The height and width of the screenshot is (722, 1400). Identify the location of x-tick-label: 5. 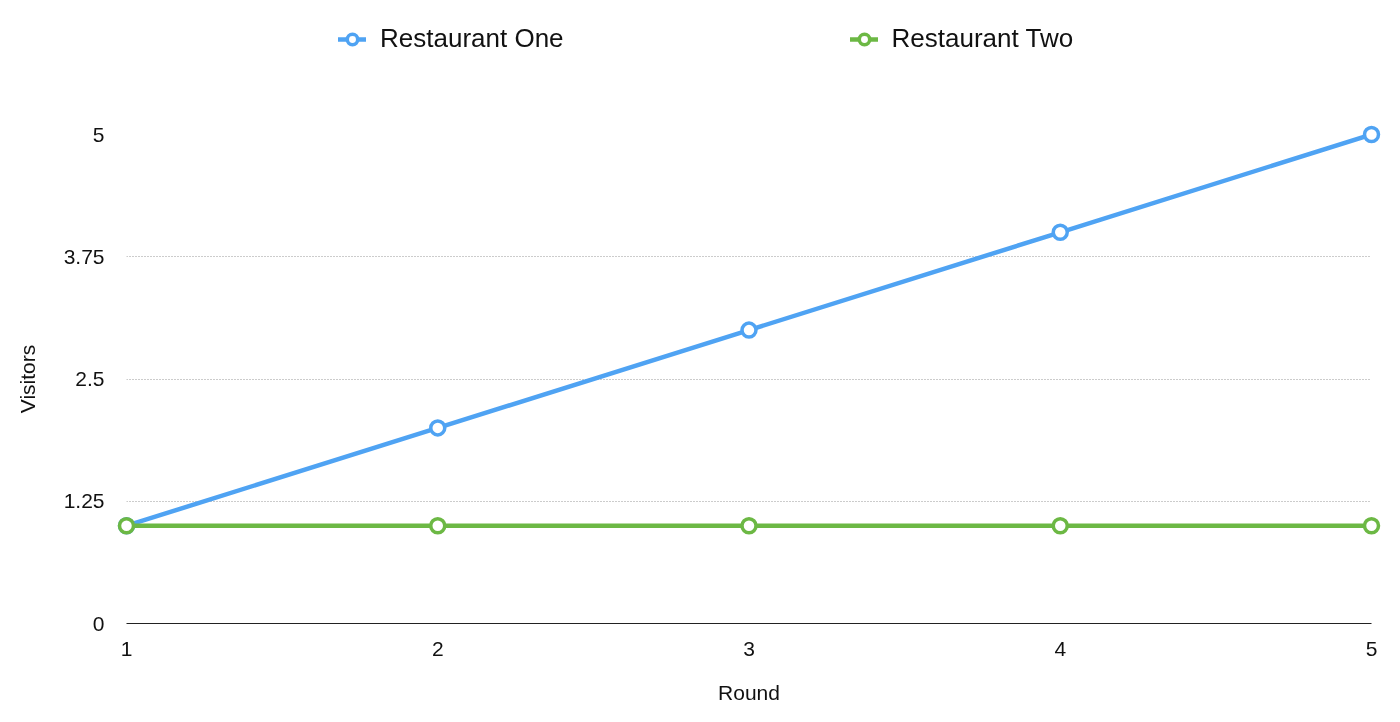
(1371, 648).